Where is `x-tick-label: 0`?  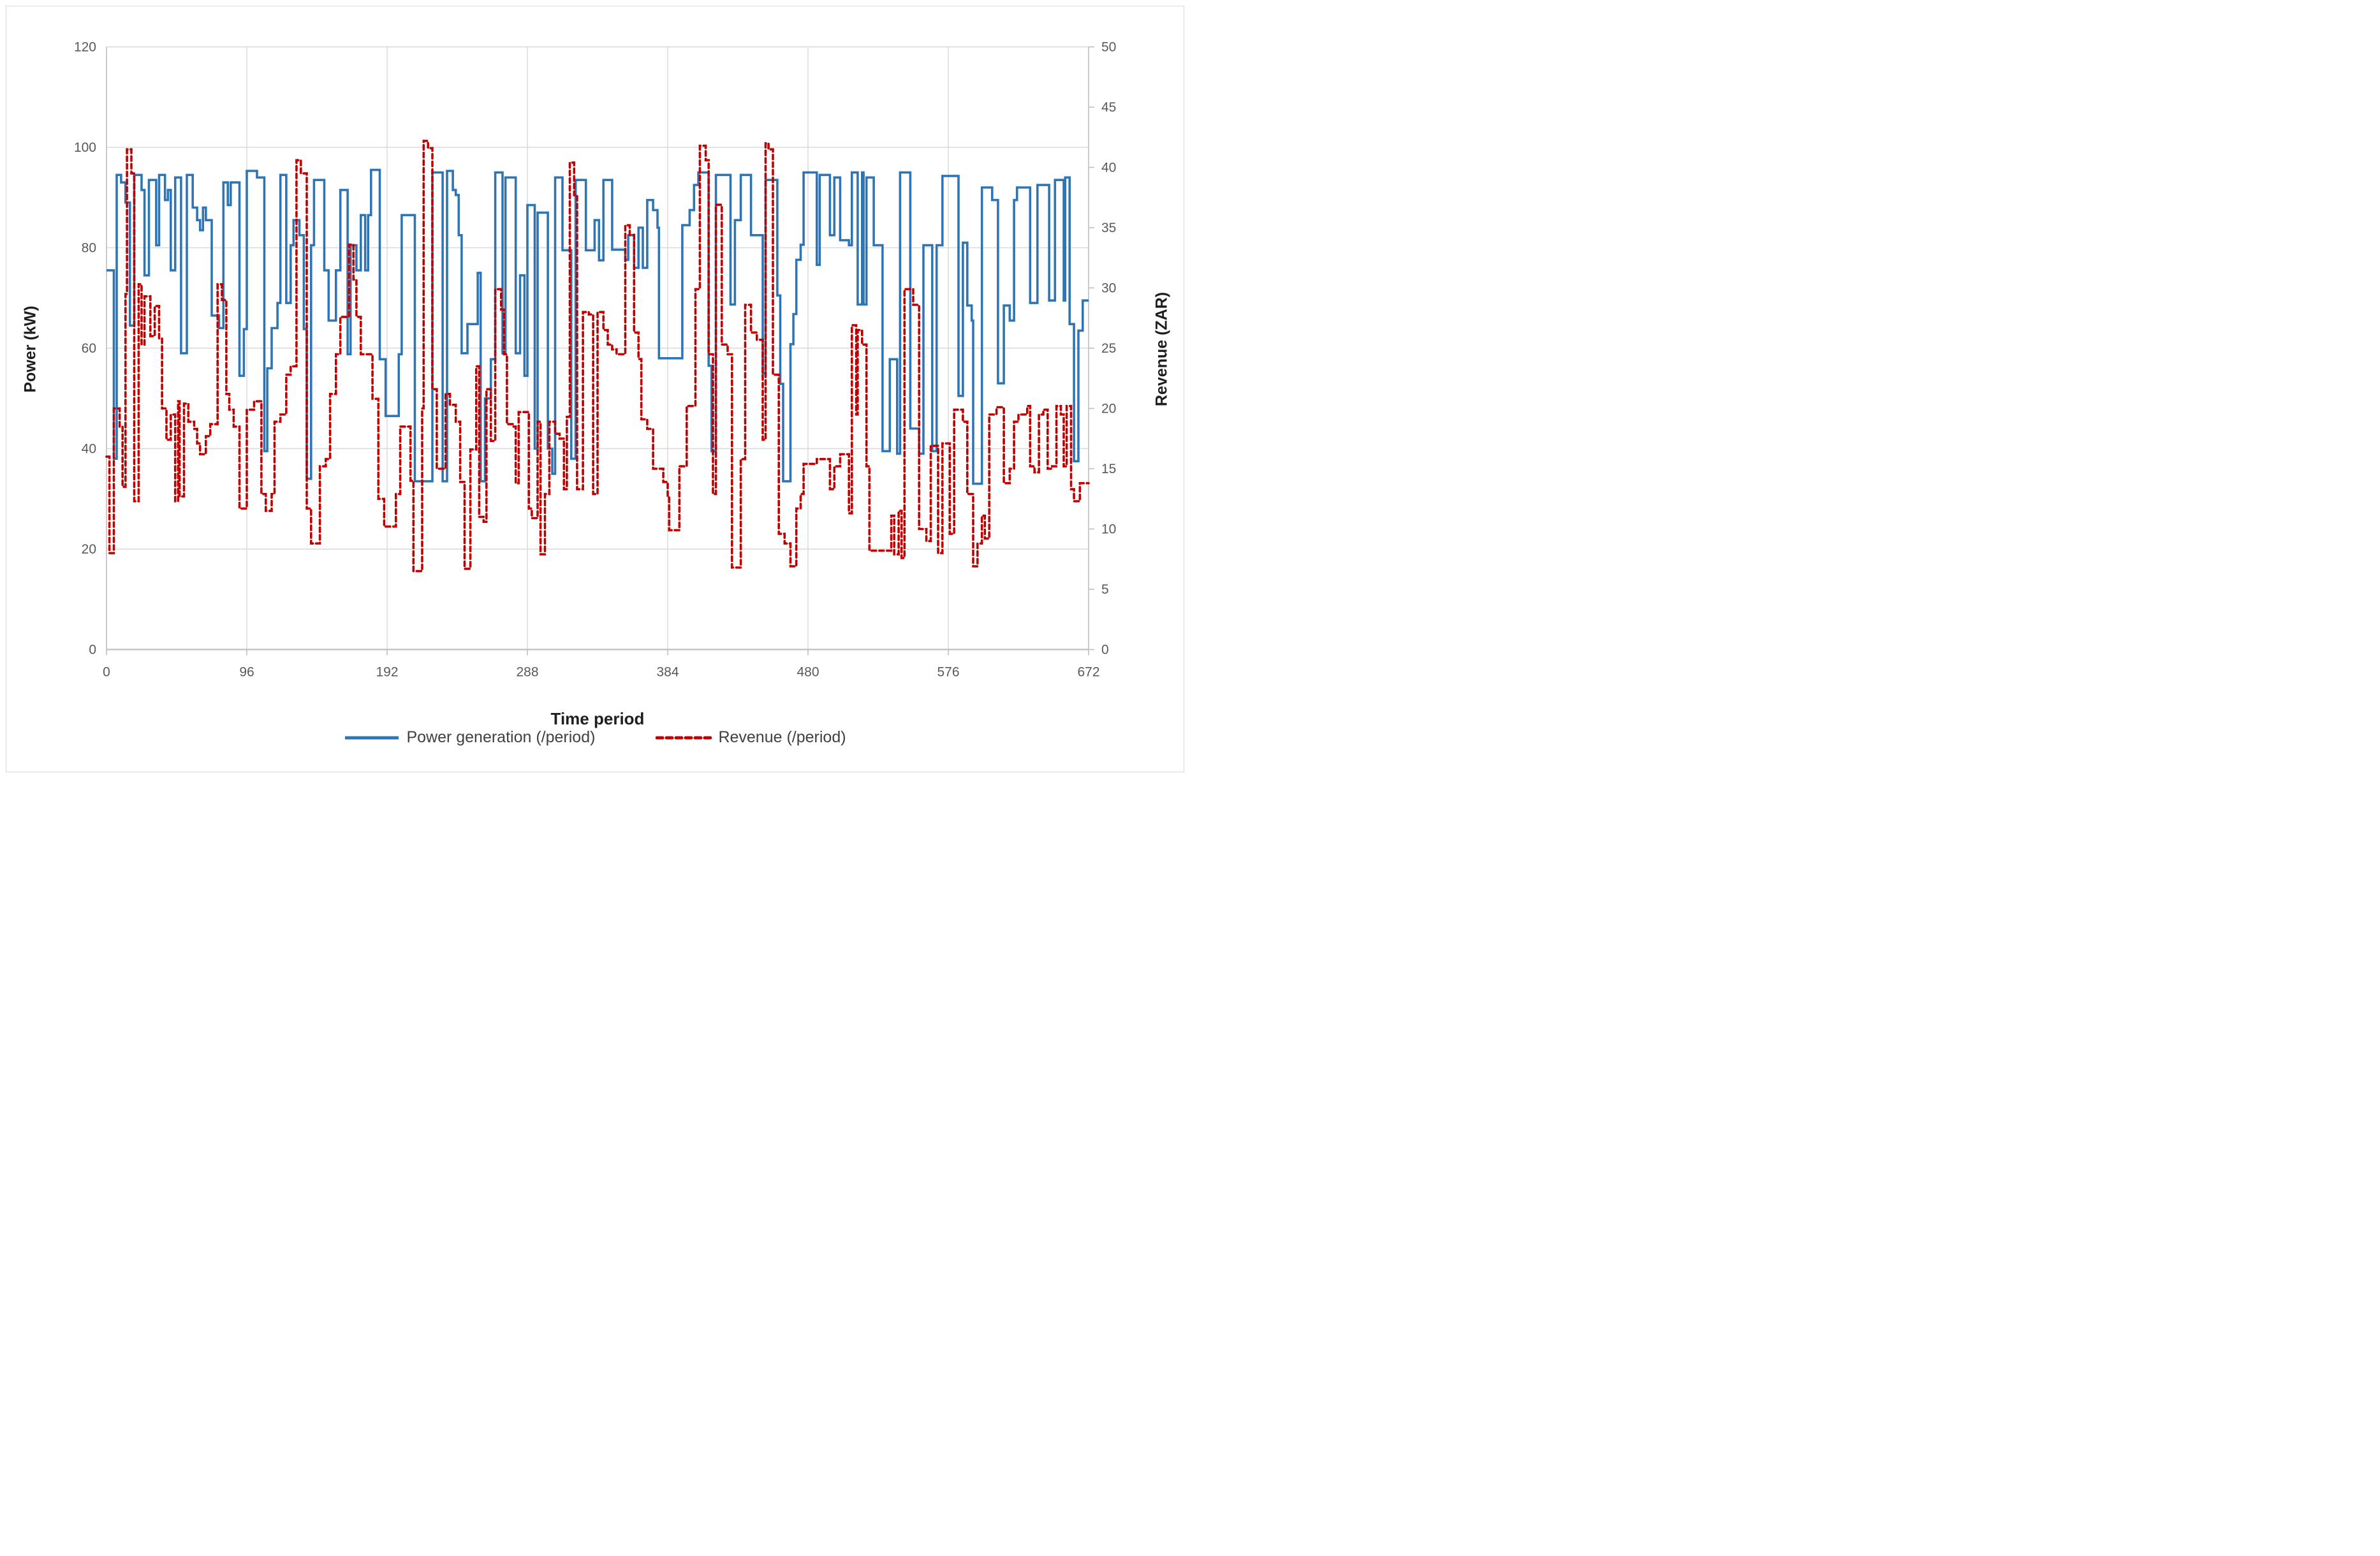
x-tick-label: 0 is located at coordinates (107, 672).